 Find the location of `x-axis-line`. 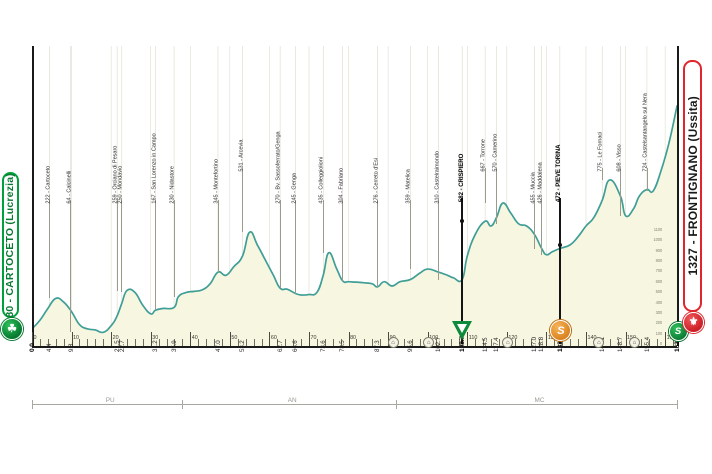

x-axis-line is located at coordinates (354, 347).